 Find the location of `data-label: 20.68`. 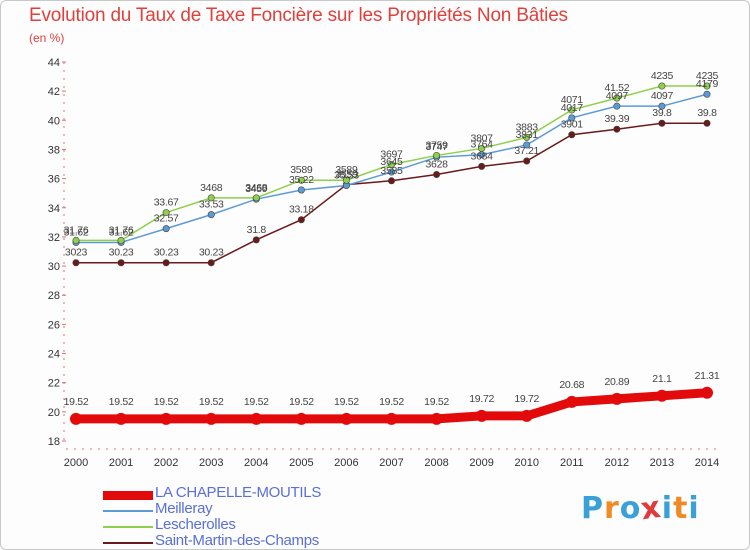

data-label: 20.68 is located at coordinates (571, 385).